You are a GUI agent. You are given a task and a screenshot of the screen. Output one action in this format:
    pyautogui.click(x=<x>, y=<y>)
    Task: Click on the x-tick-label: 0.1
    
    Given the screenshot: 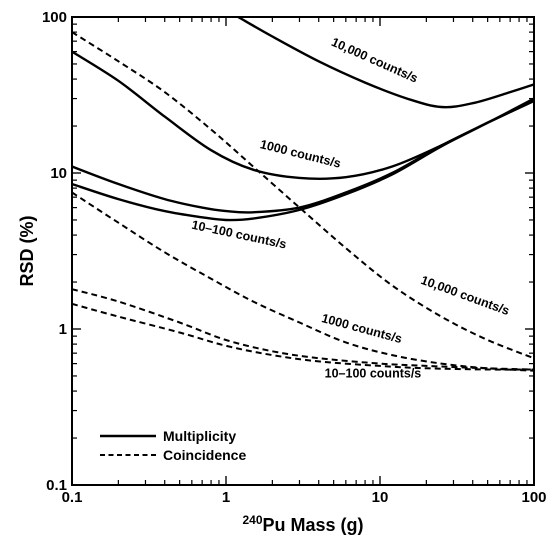 What is the action you would take?
    pyautogui.click(x=72, y=497)
    